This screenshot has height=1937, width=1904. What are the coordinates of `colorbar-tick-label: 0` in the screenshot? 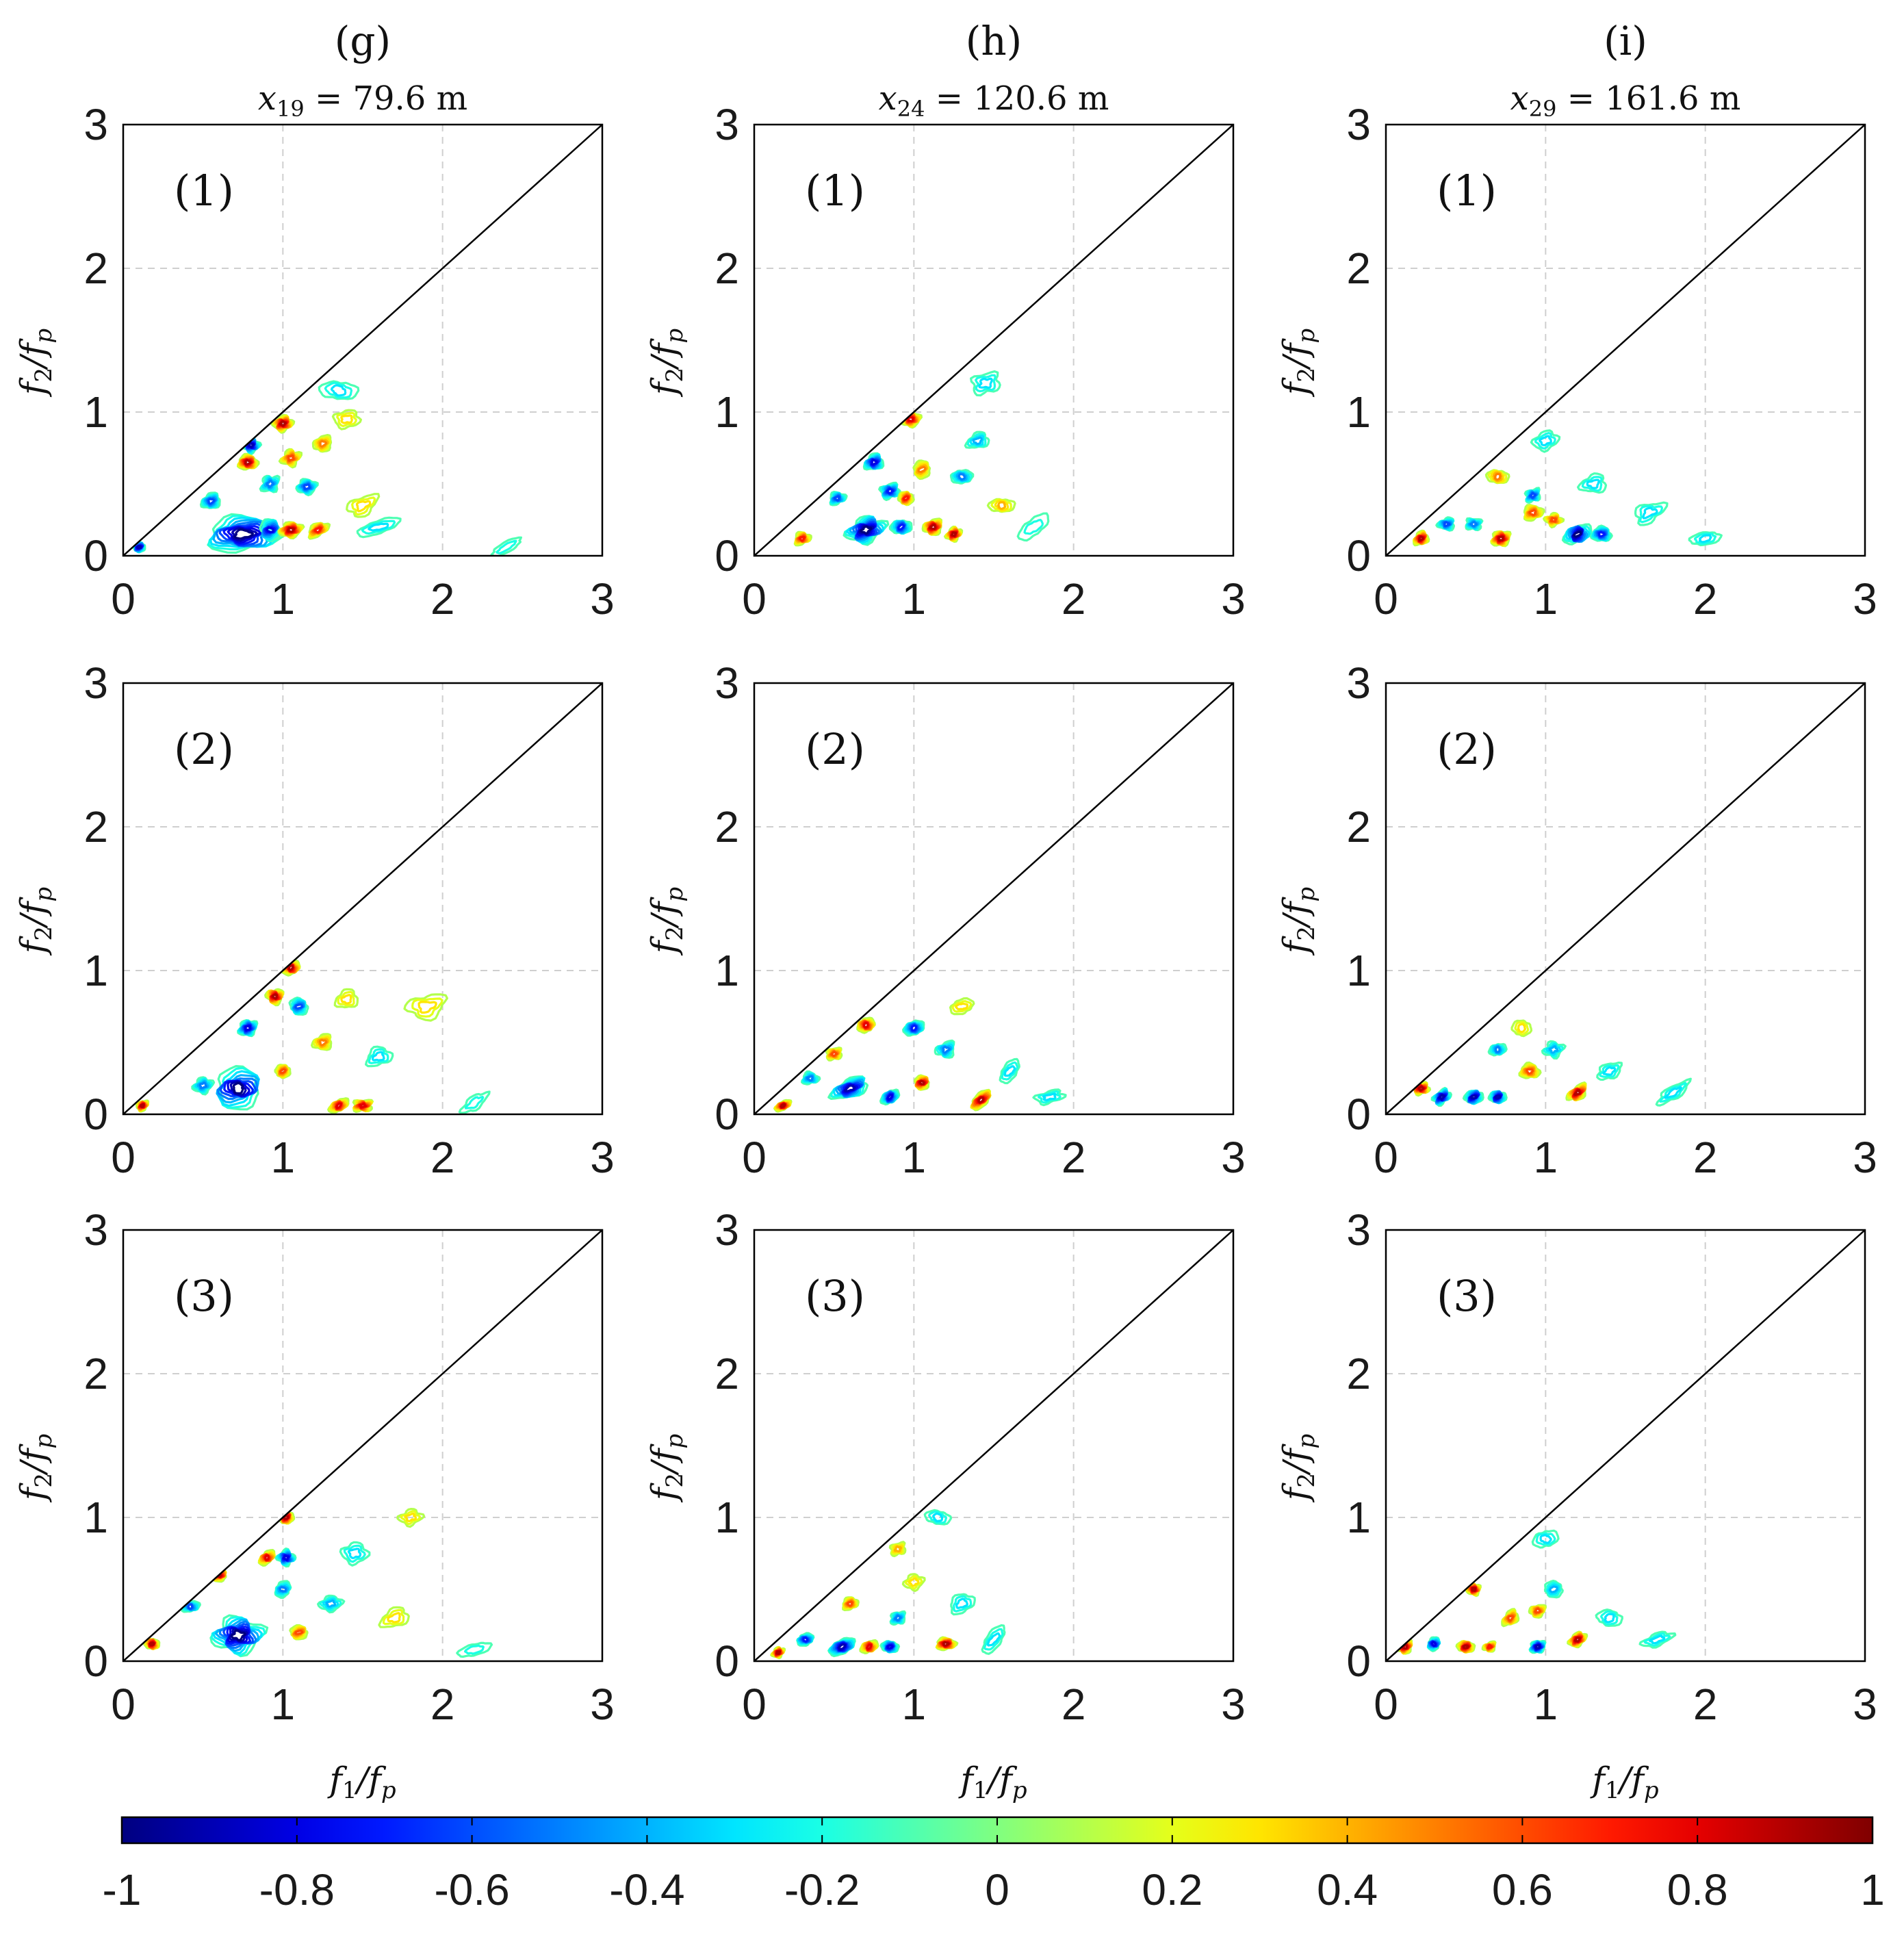 It's located at (997, 1889).